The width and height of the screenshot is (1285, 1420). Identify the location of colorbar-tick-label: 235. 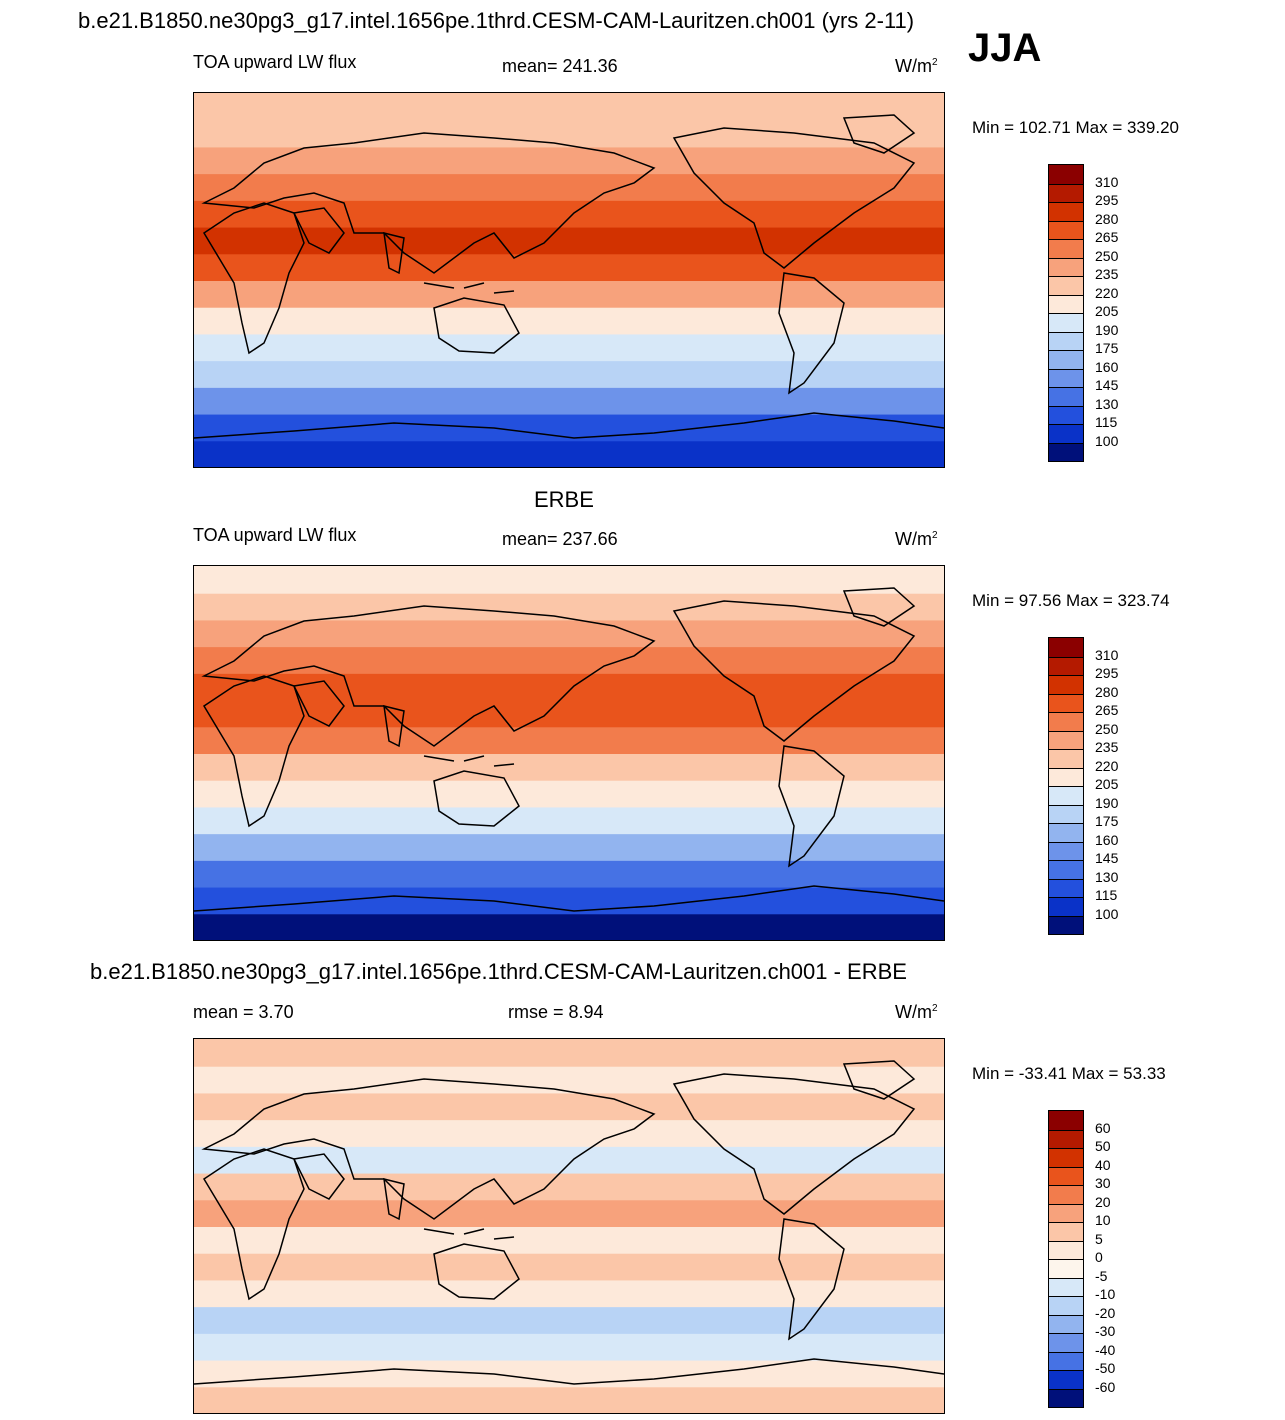
(1107, 747).